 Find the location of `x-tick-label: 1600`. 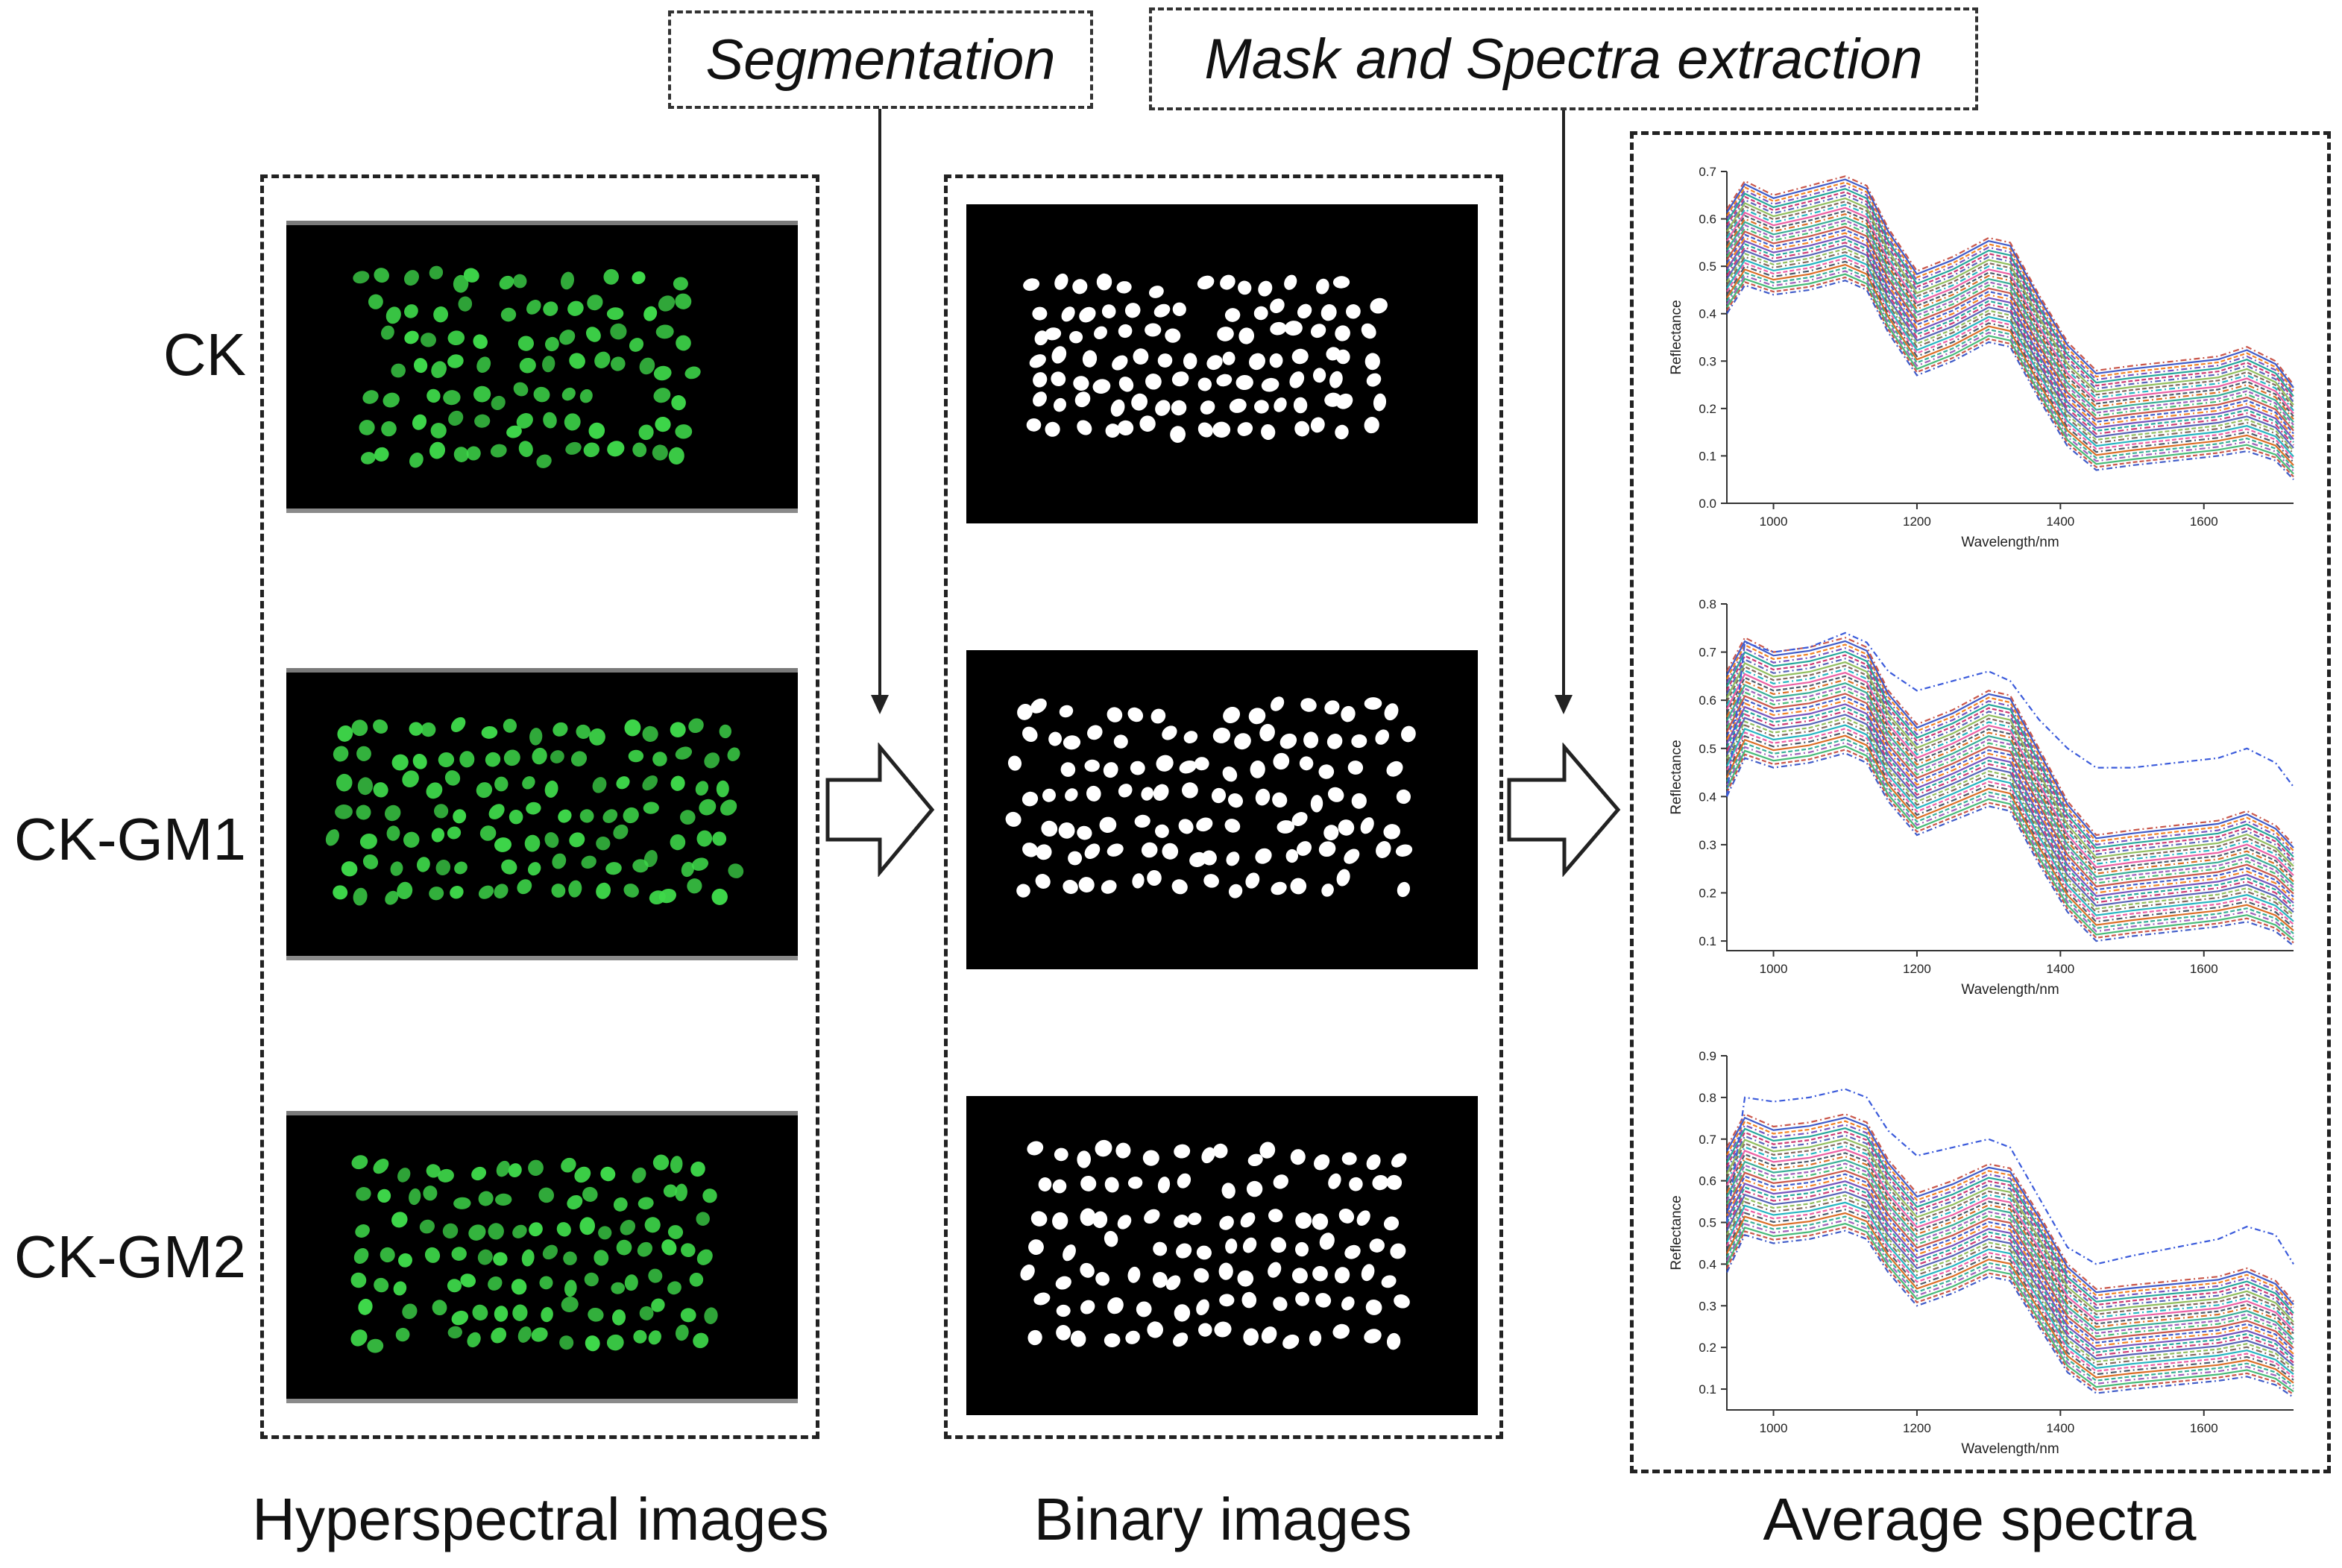

x-tick-label: 1600 is located at coordinates (2204, 1428).